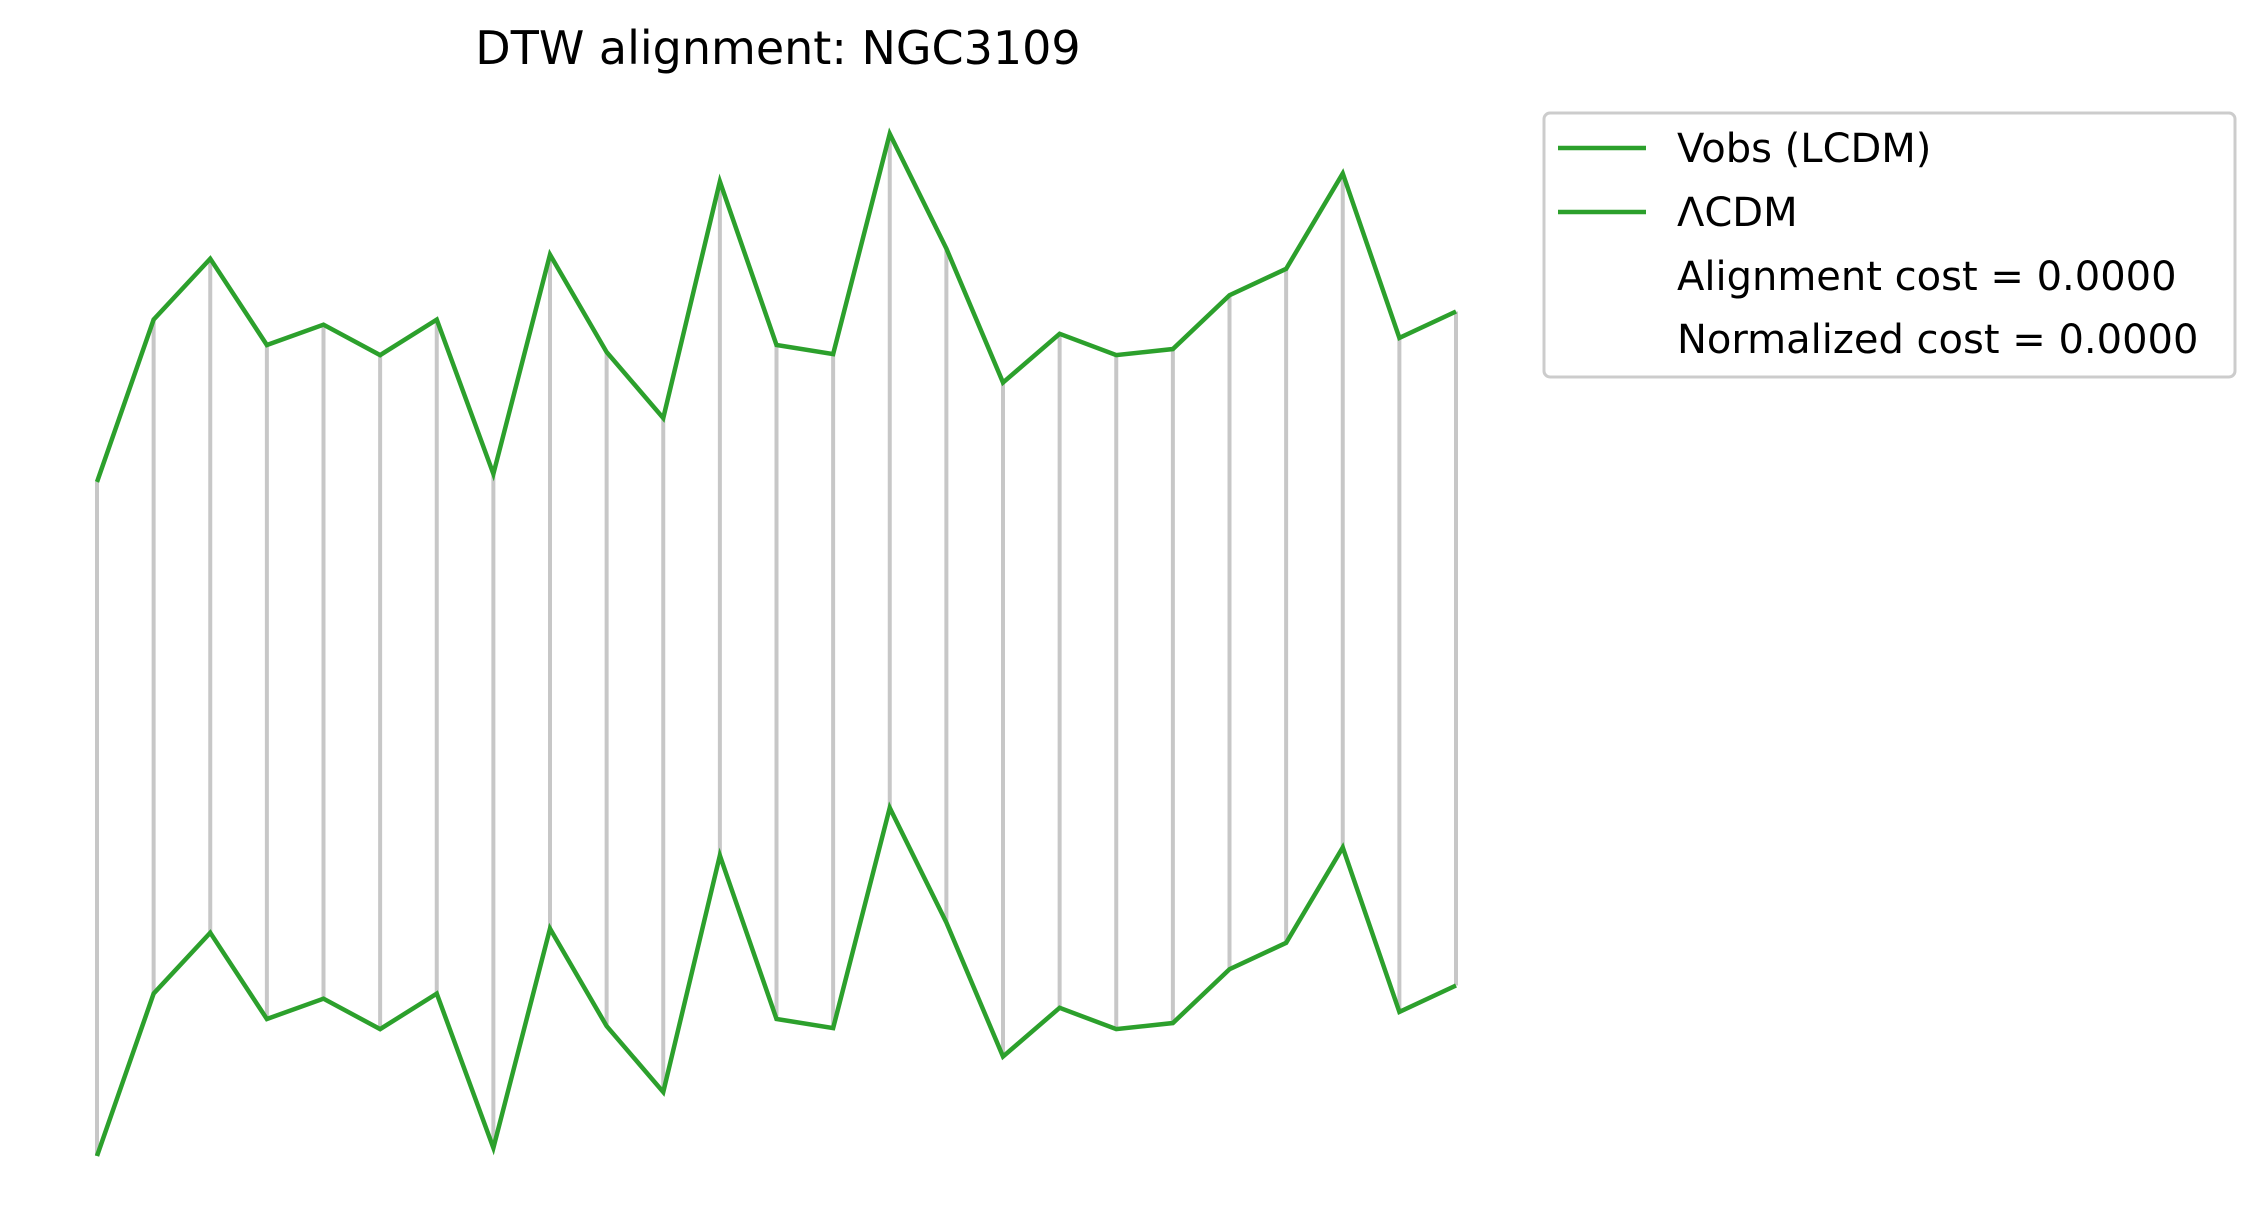 The image size is (2261, 1231). What do you see at coordinates (1804, 149) in the screenshot?
I see `legend-label-0: Vobs (LCDM)` at bounding box center [1804, 149].